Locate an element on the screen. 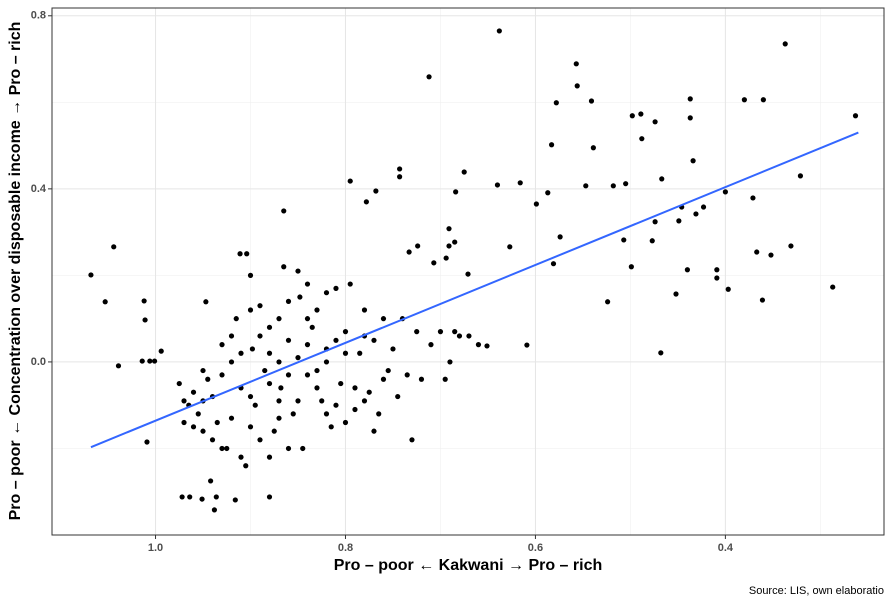 This screenshot has width=887, height=599. x-tick-label: 0.6 is located at coordinates (535, 548).